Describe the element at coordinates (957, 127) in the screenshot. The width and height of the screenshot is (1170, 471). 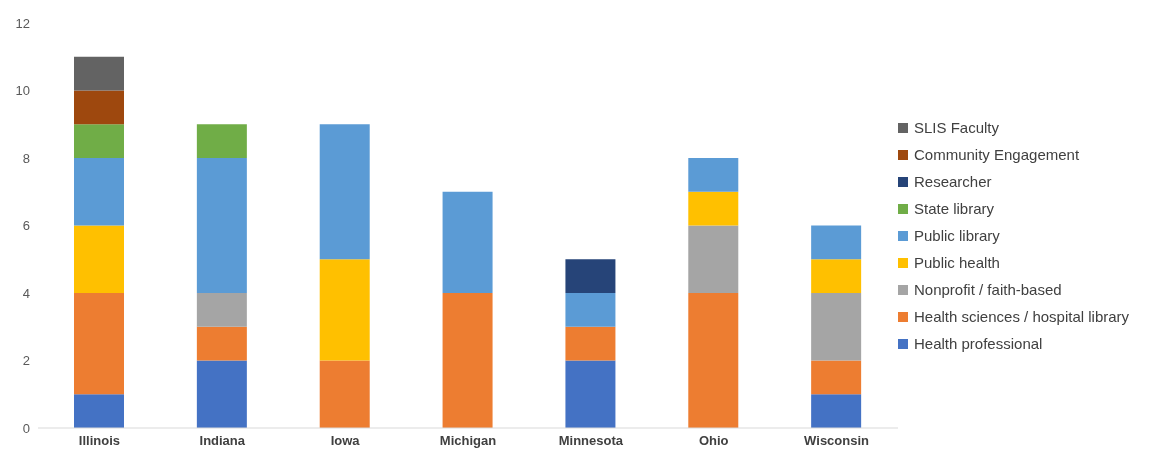
I see `legend-label: SLIS Faculty` at that location.